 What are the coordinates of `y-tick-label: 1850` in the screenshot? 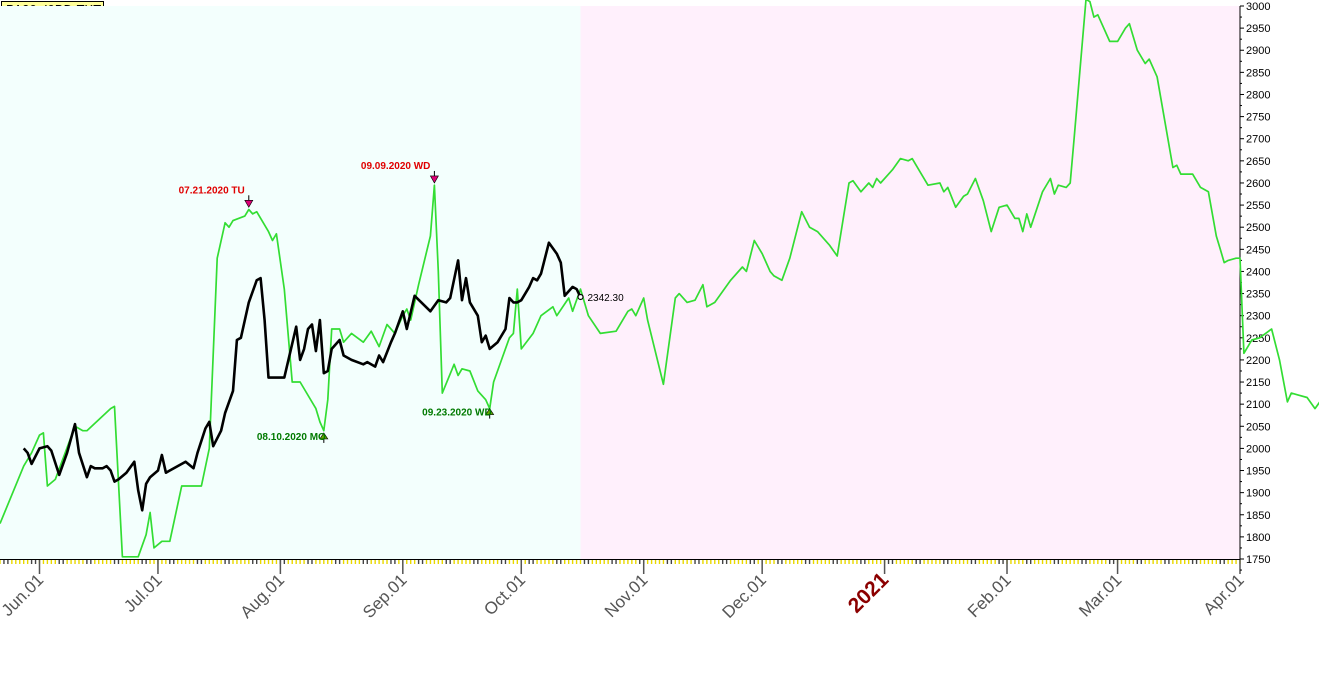 It's located at (1258, 516).